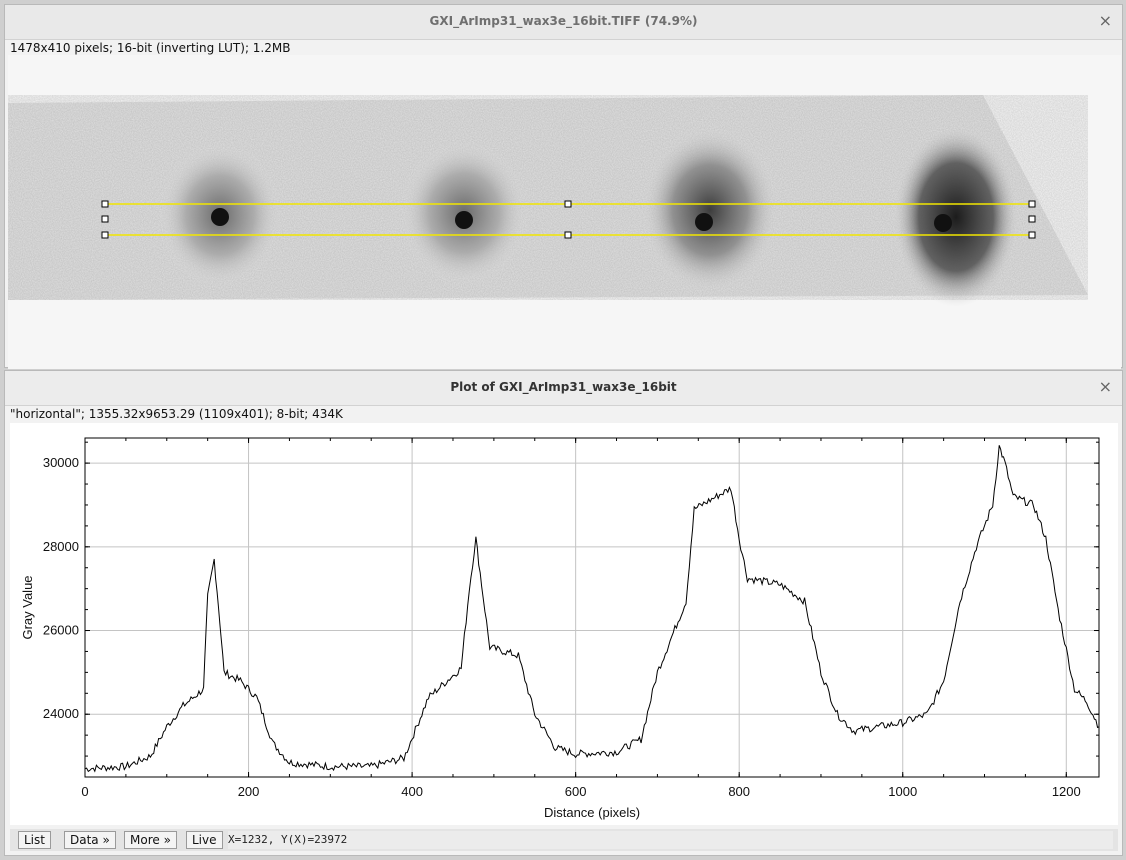  I want to click on live-button: Live, so click(204, 840).